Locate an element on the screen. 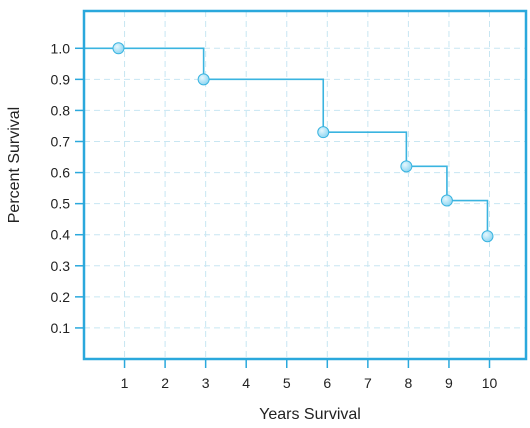 The image size is (530, 428). y-tick-label: 0.5 is located at coordinates (61, 204).